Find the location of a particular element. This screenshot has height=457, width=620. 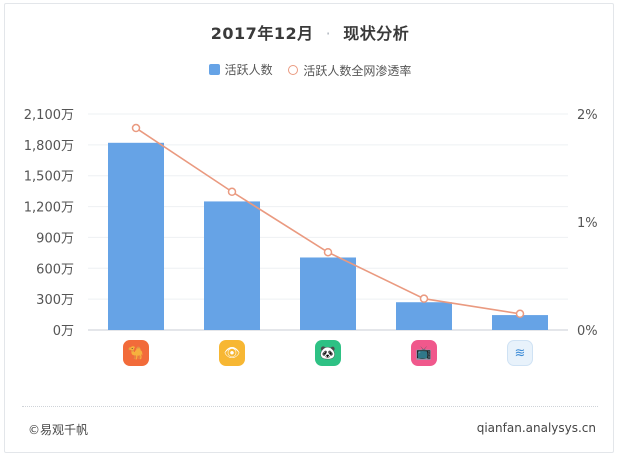

y-left-tick-label: 1,800万 is located at coordinates (49, 146).